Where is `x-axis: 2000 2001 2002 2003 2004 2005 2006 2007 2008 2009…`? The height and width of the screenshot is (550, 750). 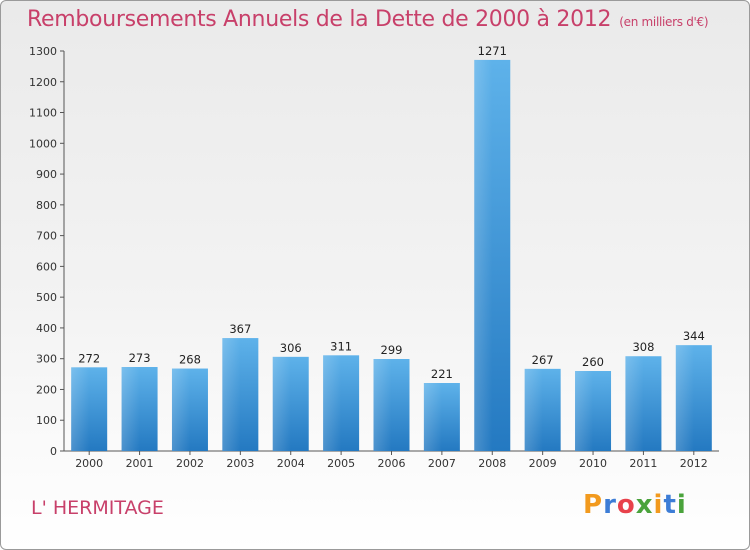 x-axis: 2000 2001 2002 2003 2004 2005 2006 2007 2008 2009… is located at coordinates (391, 460).